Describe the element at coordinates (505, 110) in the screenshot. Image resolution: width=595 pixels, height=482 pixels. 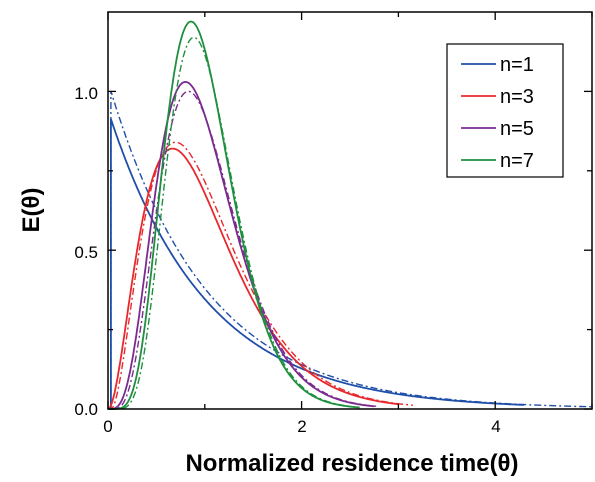
I see `legend: n=1 n=3 n=5 n=7` at that location.